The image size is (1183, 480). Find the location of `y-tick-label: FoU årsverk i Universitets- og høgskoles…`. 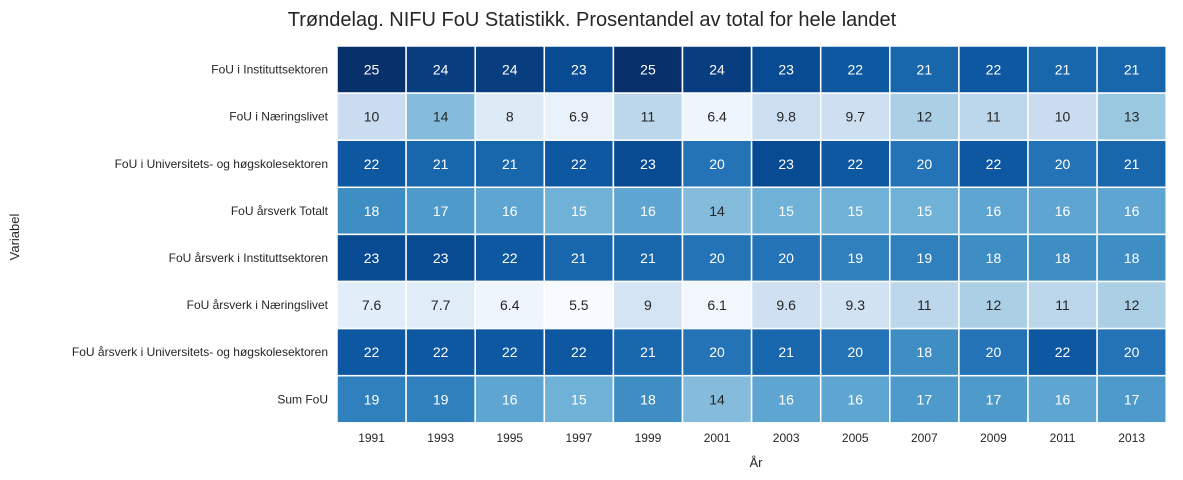

y-tick-label: FoU årsverk i Universitets- og høgskoles… is located at coordinates (200, 352).